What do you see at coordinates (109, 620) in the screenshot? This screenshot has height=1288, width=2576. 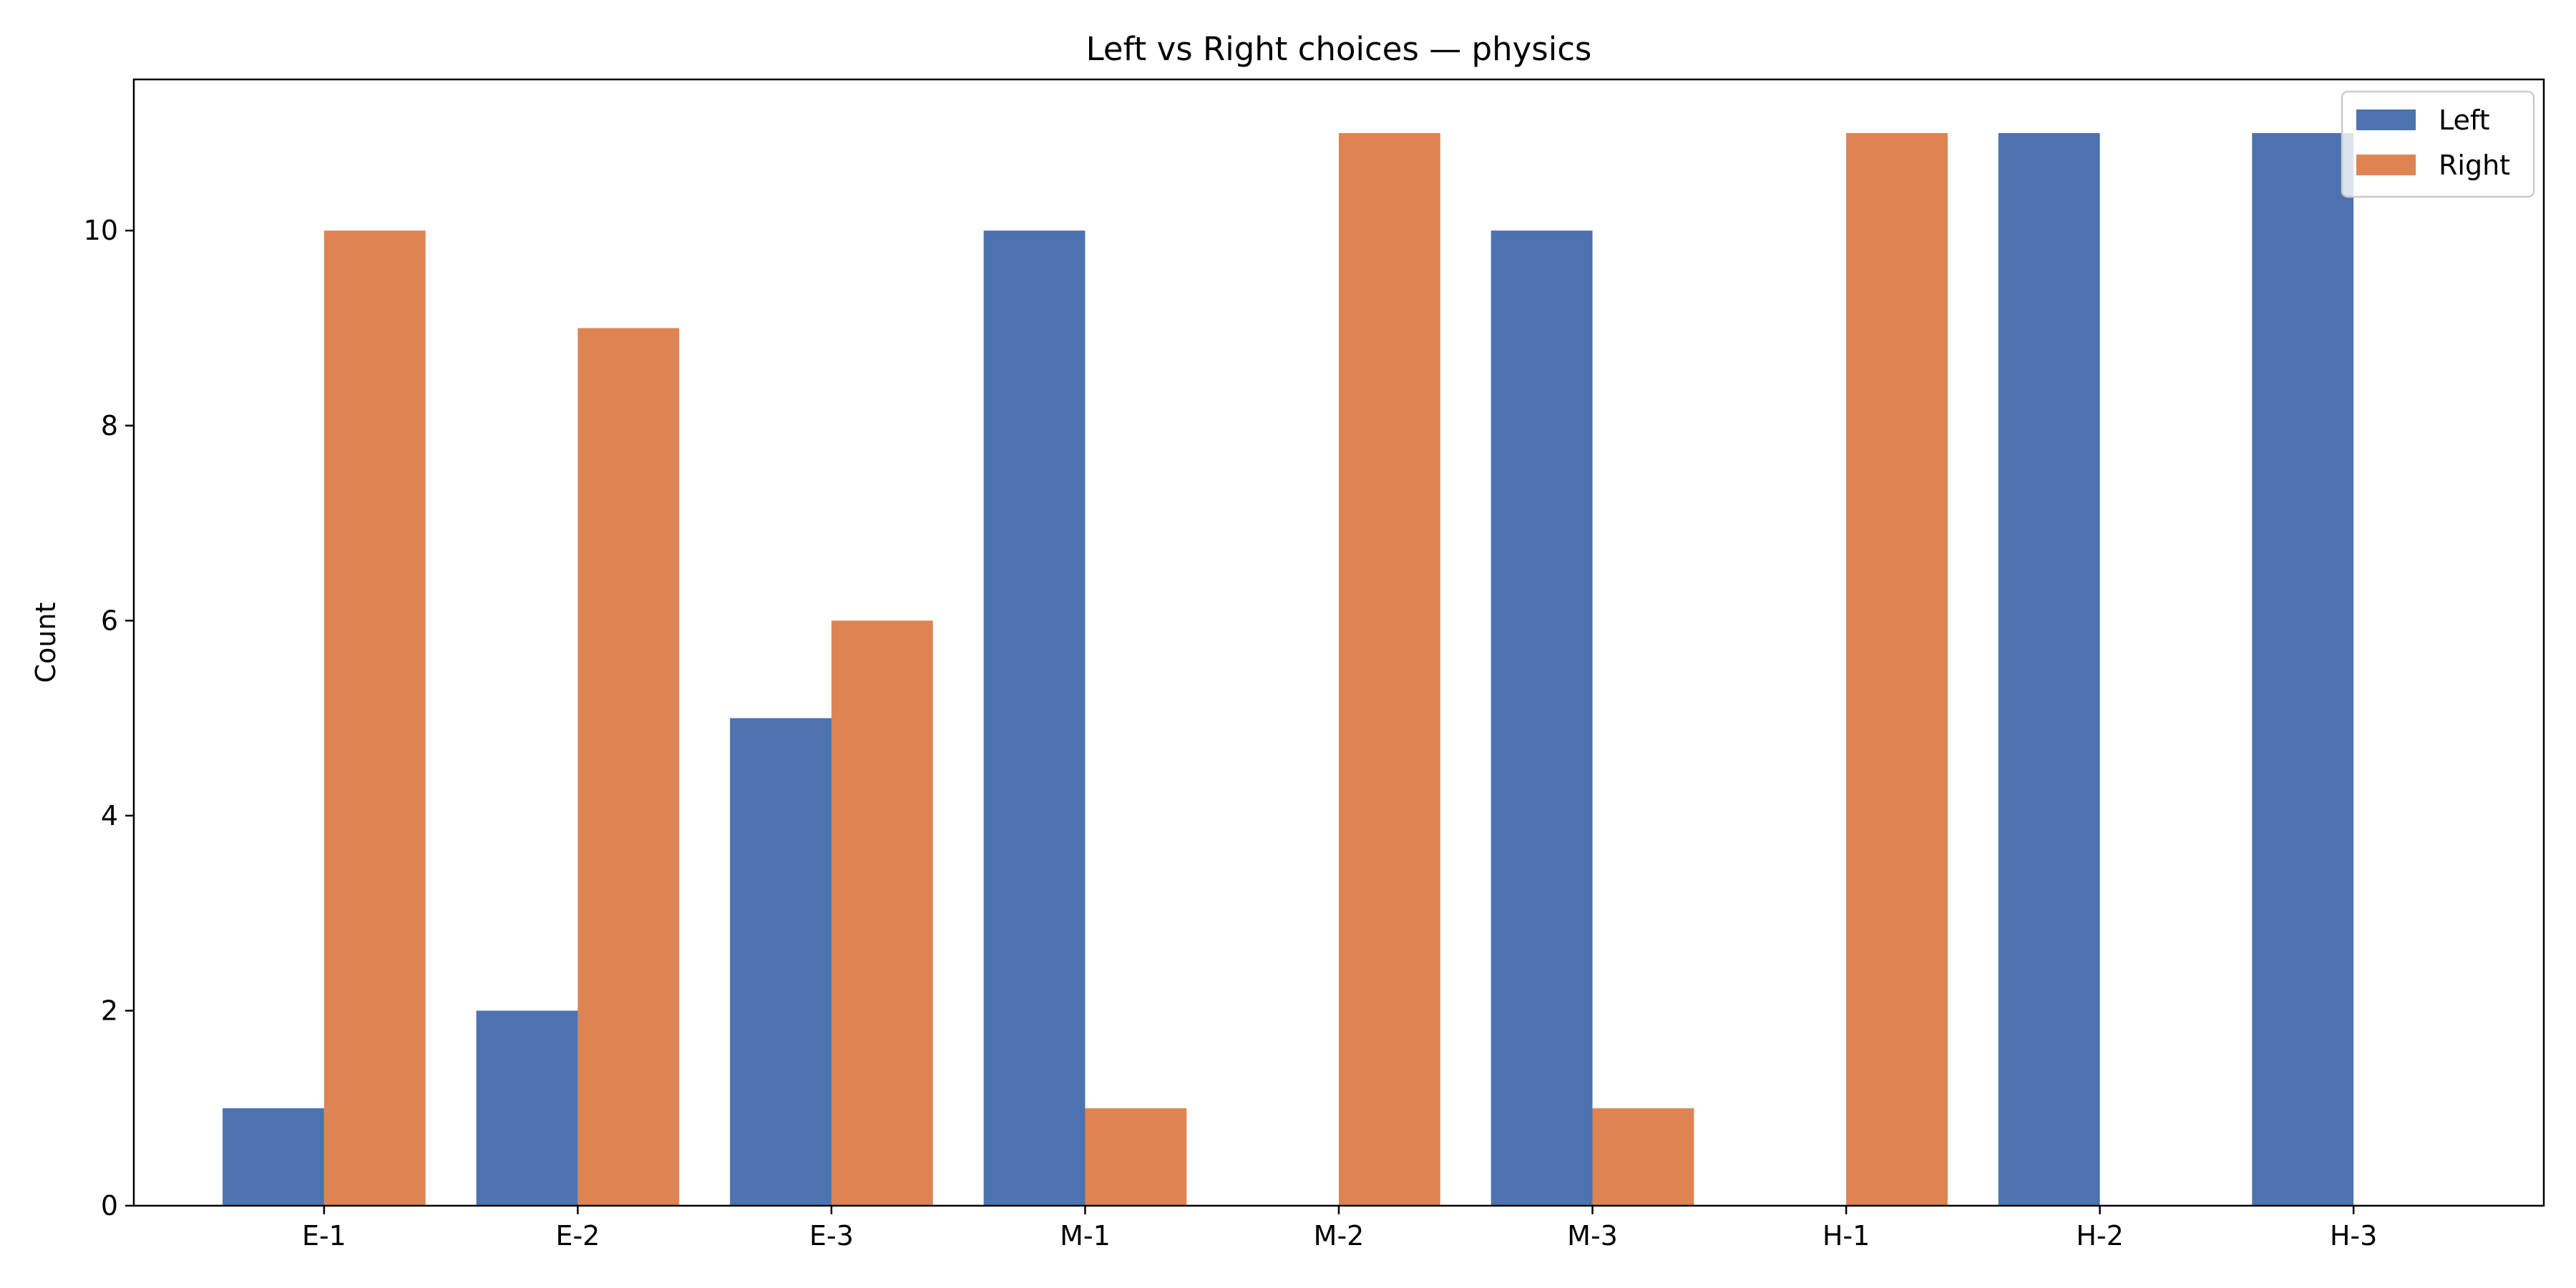 I see `y-tick-label: 6` at bounding box center [109, 620].